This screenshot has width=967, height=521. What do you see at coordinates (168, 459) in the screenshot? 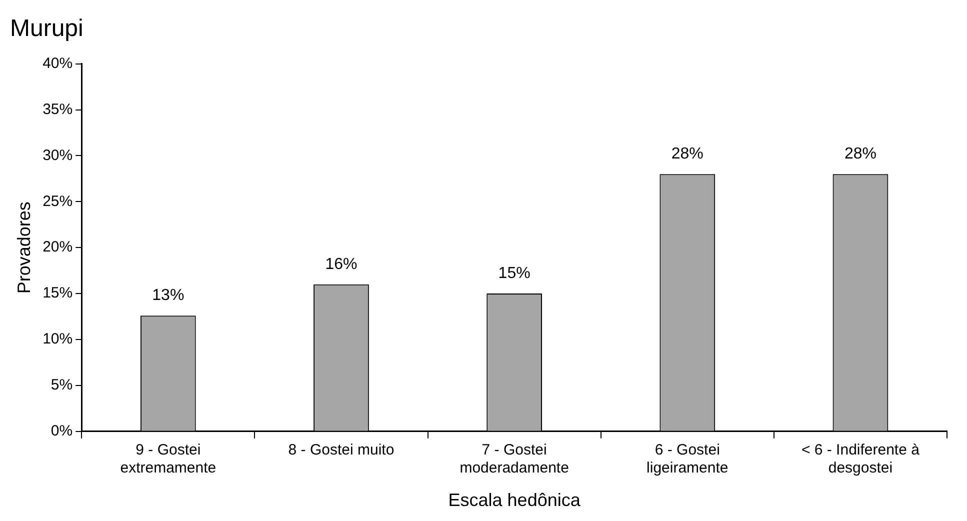
I see `x-tick-label: 9 - Gostei extremamente` at bounding box center [168, 459].